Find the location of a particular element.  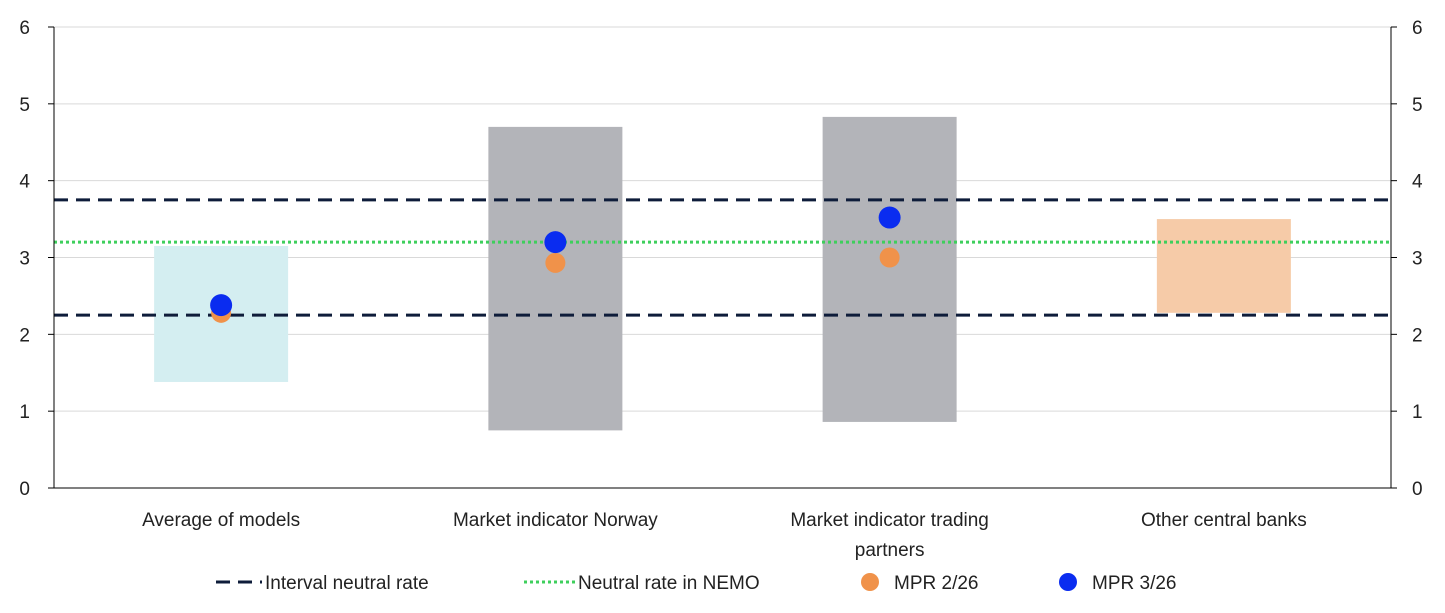

legend-label-interval: Interval neutral rate is located at coordinates (347, 583).